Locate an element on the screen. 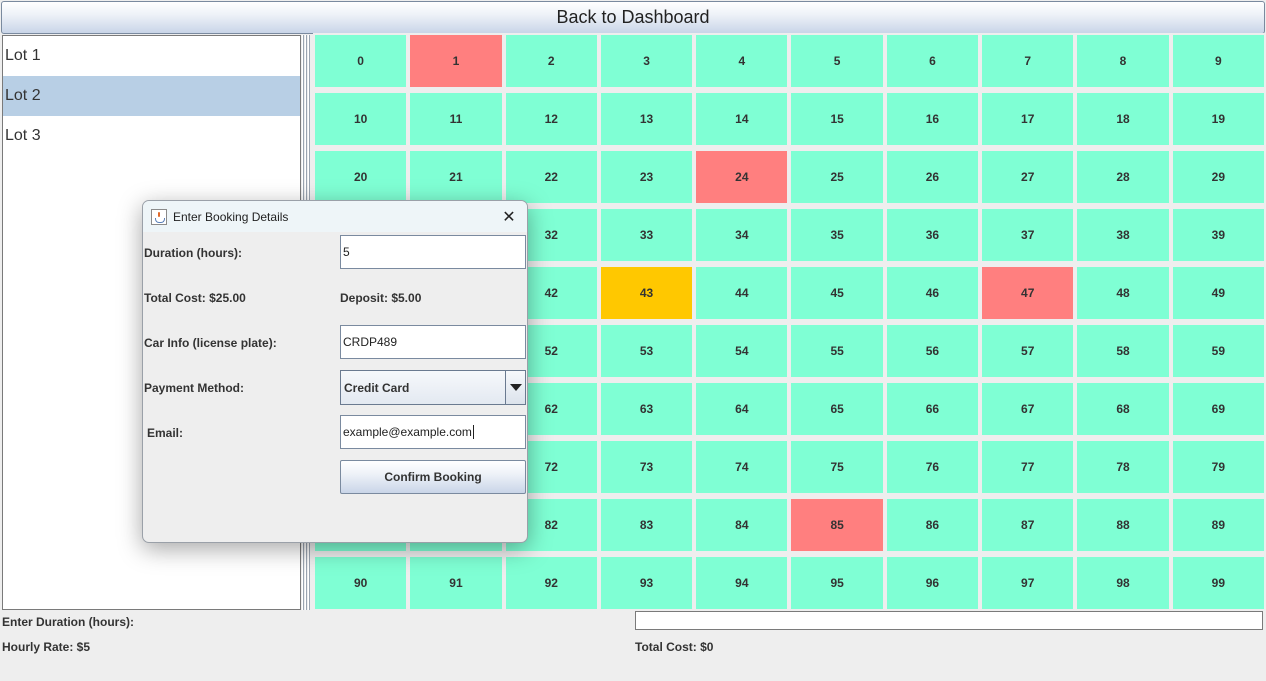 This screenshot has height=681, width=1266. parking-spot-96: 96 is located at coordinates (932, 583).